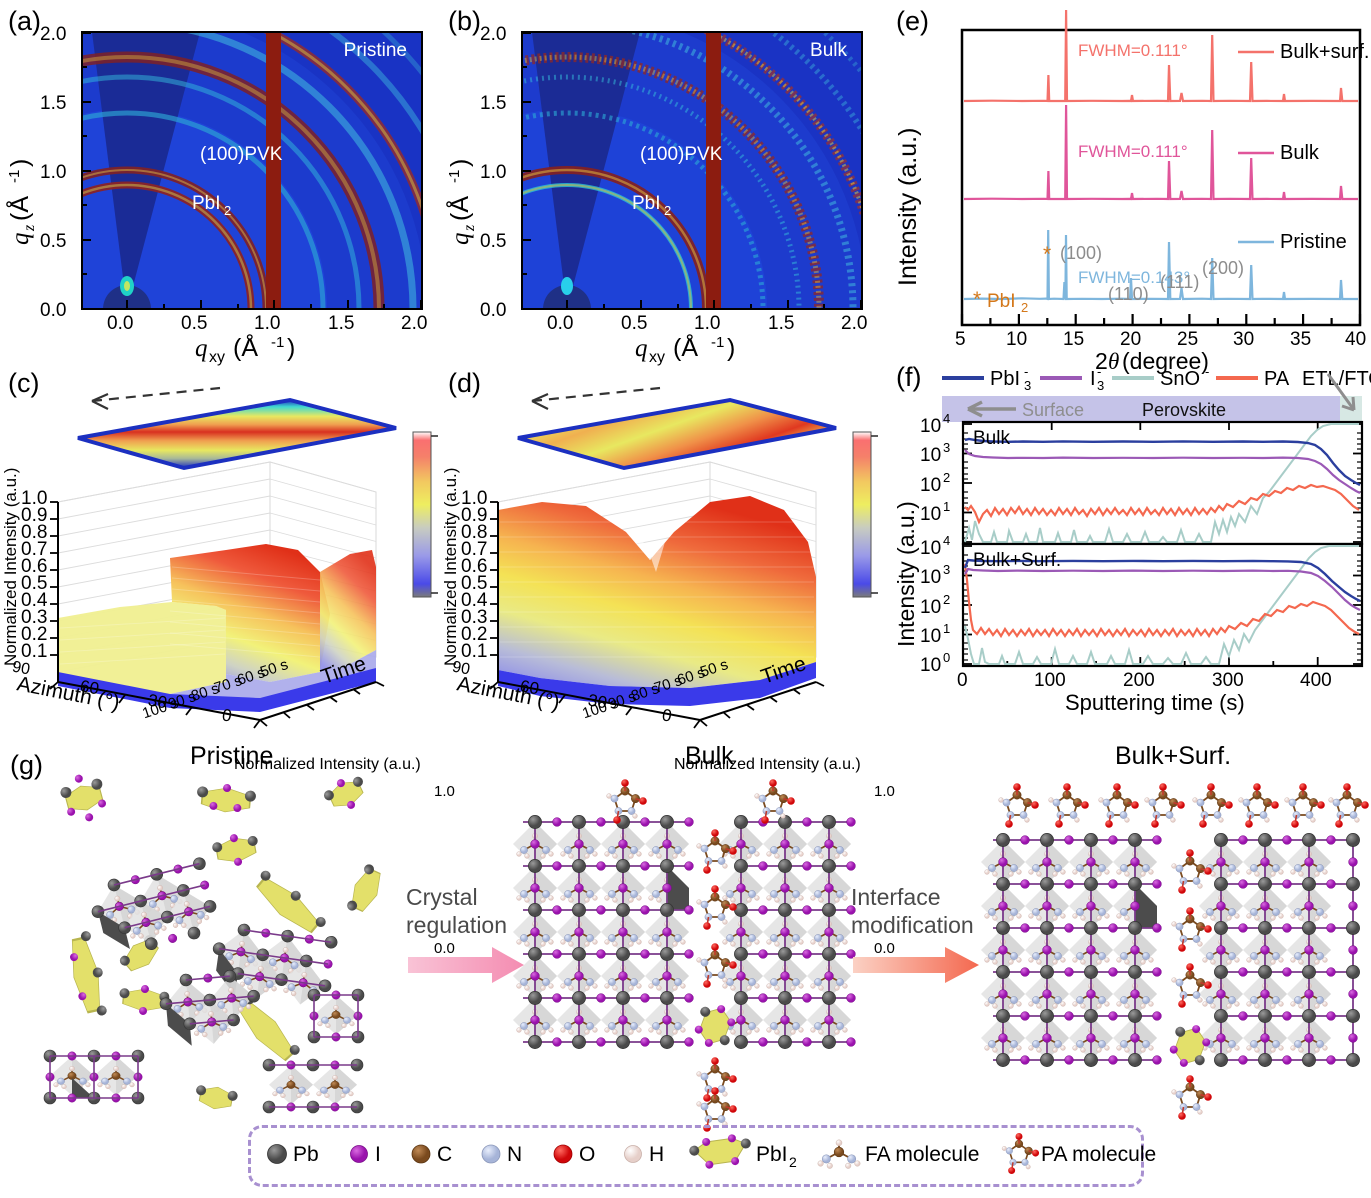 The height and width of the screenshot is (1198, 1371). What do you see at coordinates (451, 555) in the screenshot?
I see `panel-d-zlabel: Normalized Intensity (a.u.)` at bounding box center [451, 555].